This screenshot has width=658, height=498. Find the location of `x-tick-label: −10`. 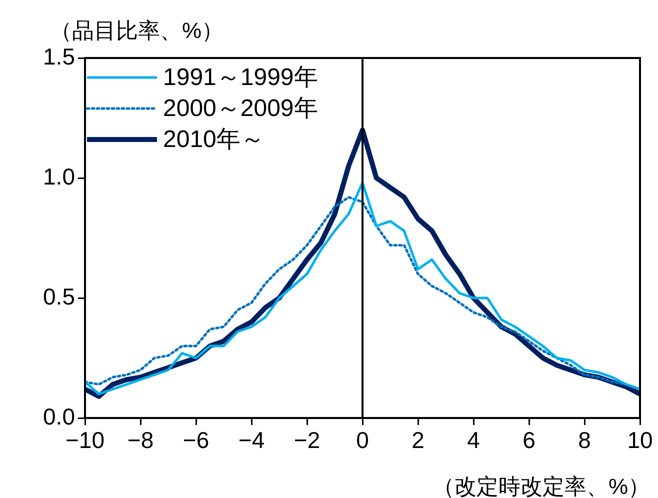

x-tick-label: −10 is located at coordinates (85, 440).